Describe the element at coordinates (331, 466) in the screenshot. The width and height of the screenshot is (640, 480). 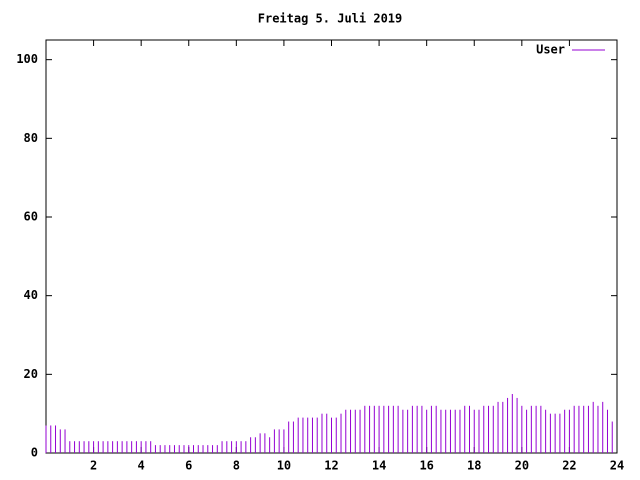
I see `x-tick-label: 12` at that location.